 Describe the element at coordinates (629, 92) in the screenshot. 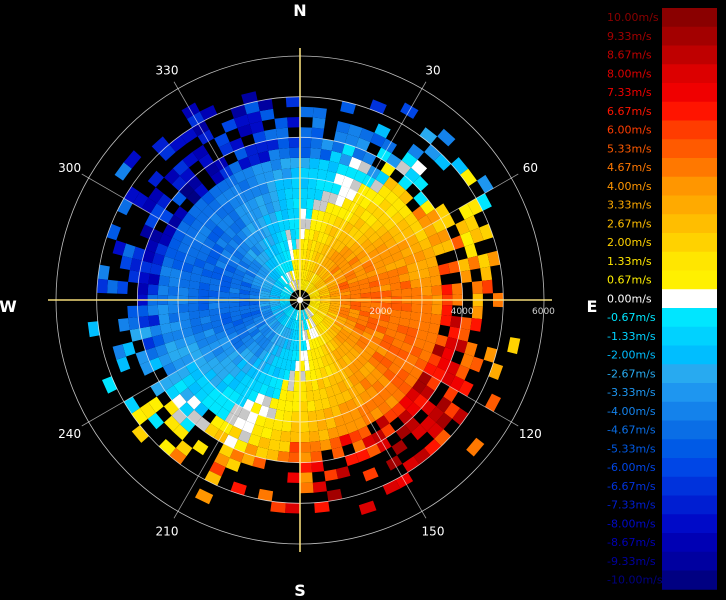

I see `colorbar-label: 7.33m/s` at that location.